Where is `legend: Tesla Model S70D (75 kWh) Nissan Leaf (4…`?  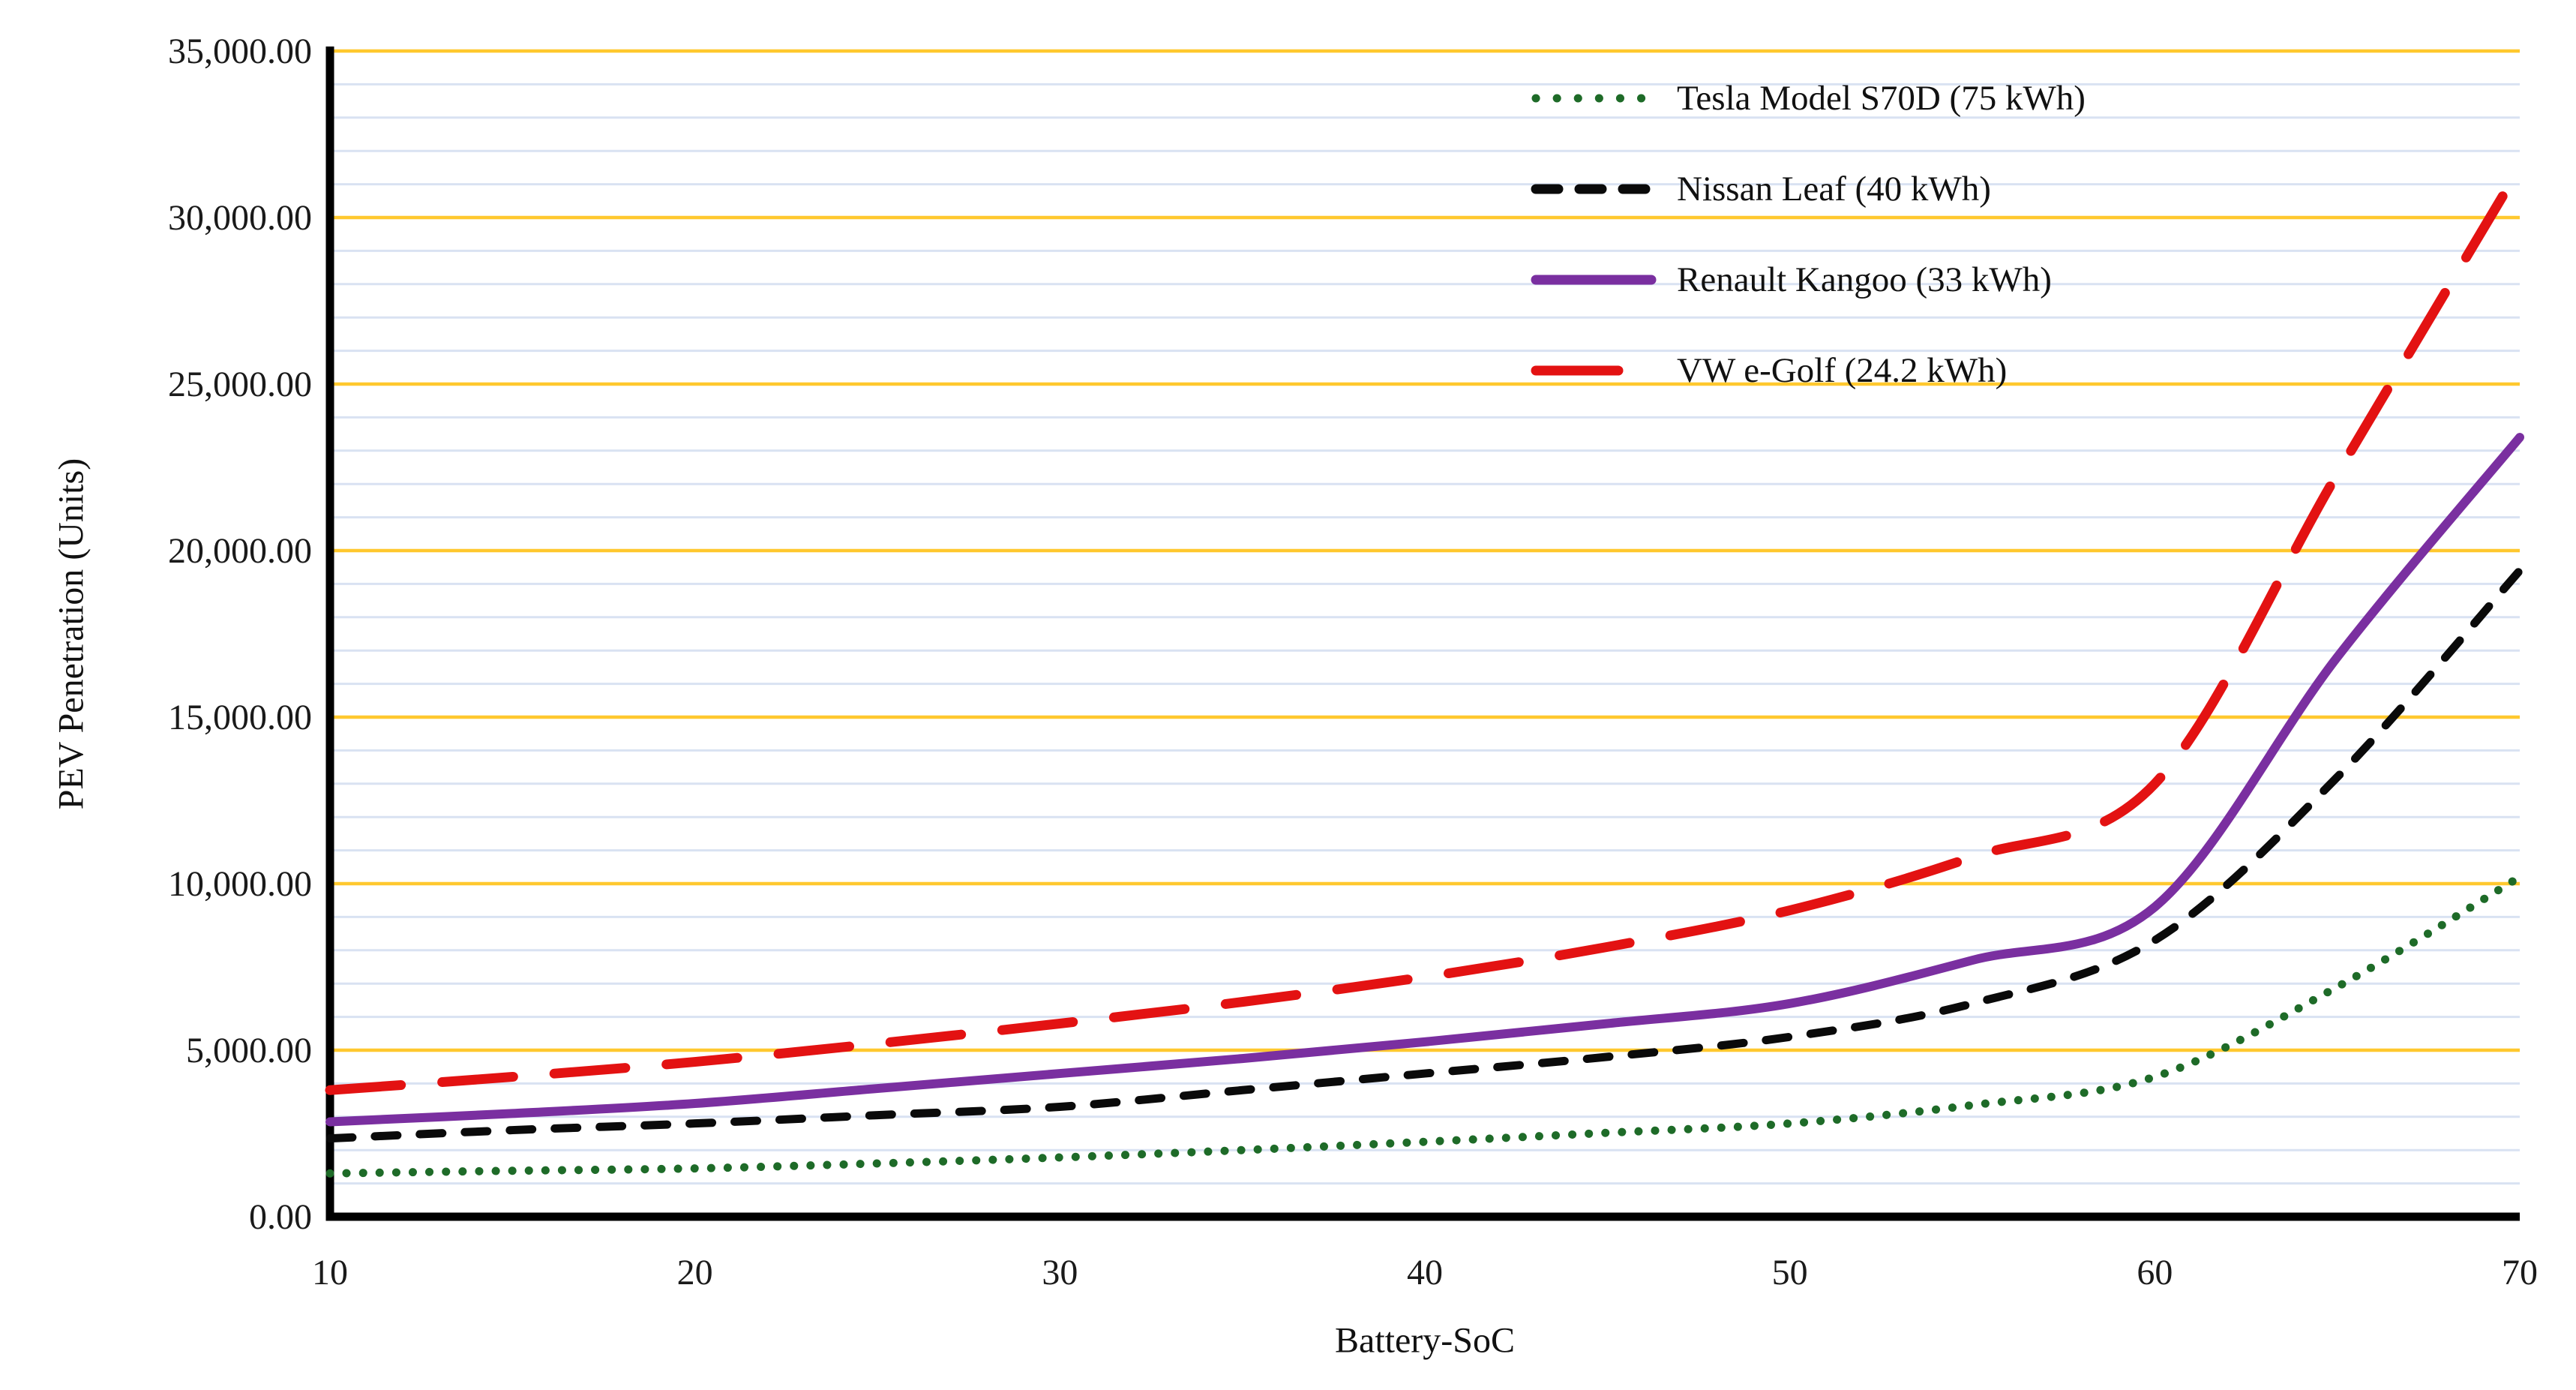
legend: Tesla Model S70D (75 kWh) Nissan Leaf (4… is located at coordinates (1808, 234).